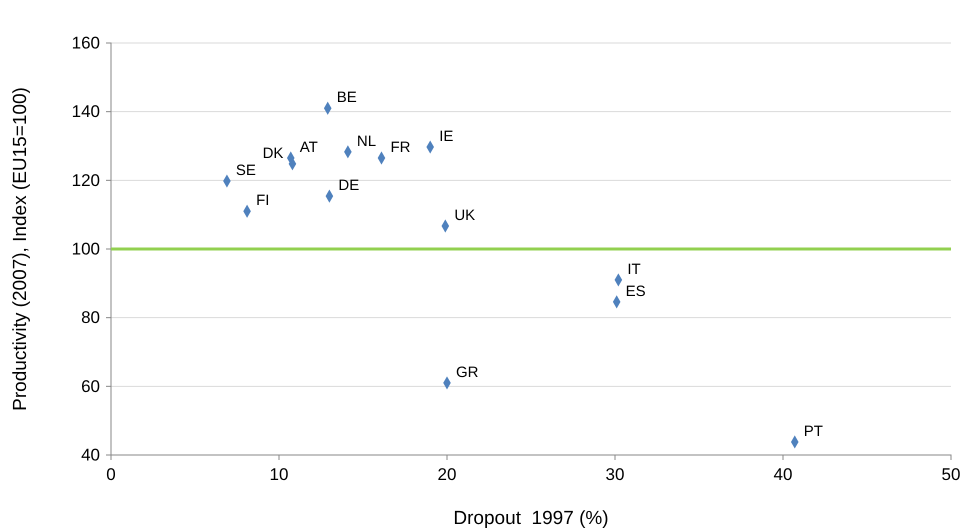  I want to click on annotation: AT, so click(309, 147).